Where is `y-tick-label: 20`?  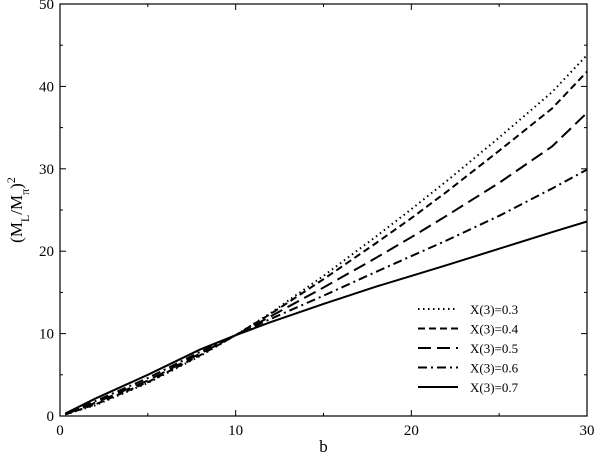
y-tick-label: 20 is located at coordinates (46, 252).